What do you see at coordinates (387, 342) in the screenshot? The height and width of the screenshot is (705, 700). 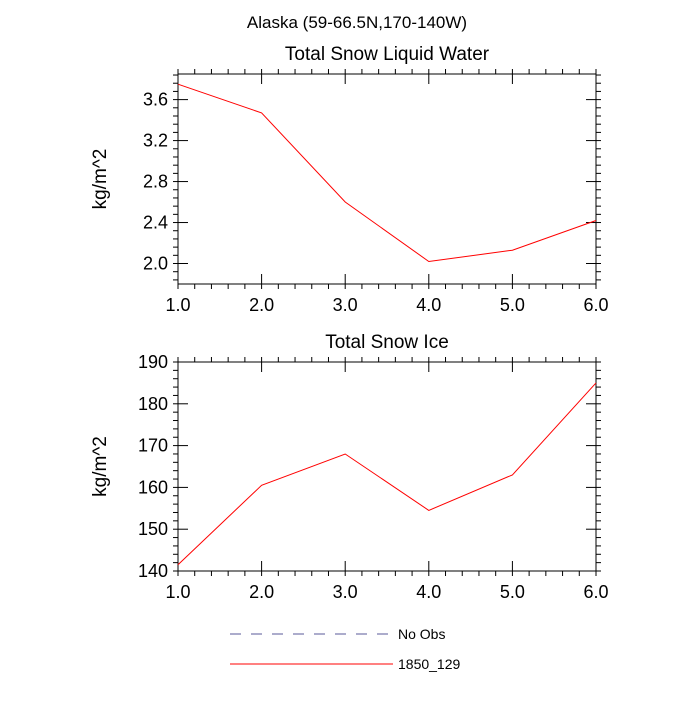 I see `panel-title: Total Snow Ice` at bounding box center [387, 342].